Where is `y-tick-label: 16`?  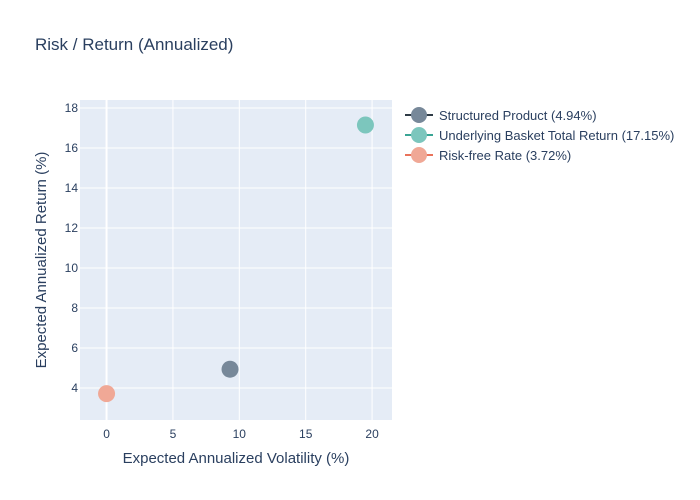 y-tick-label: 16 is located at coordinates (72, 148).